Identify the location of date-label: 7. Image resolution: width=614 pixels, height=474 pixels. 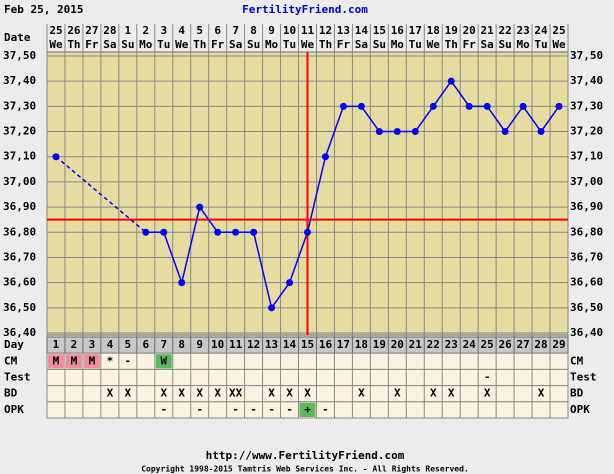
(235, 30).